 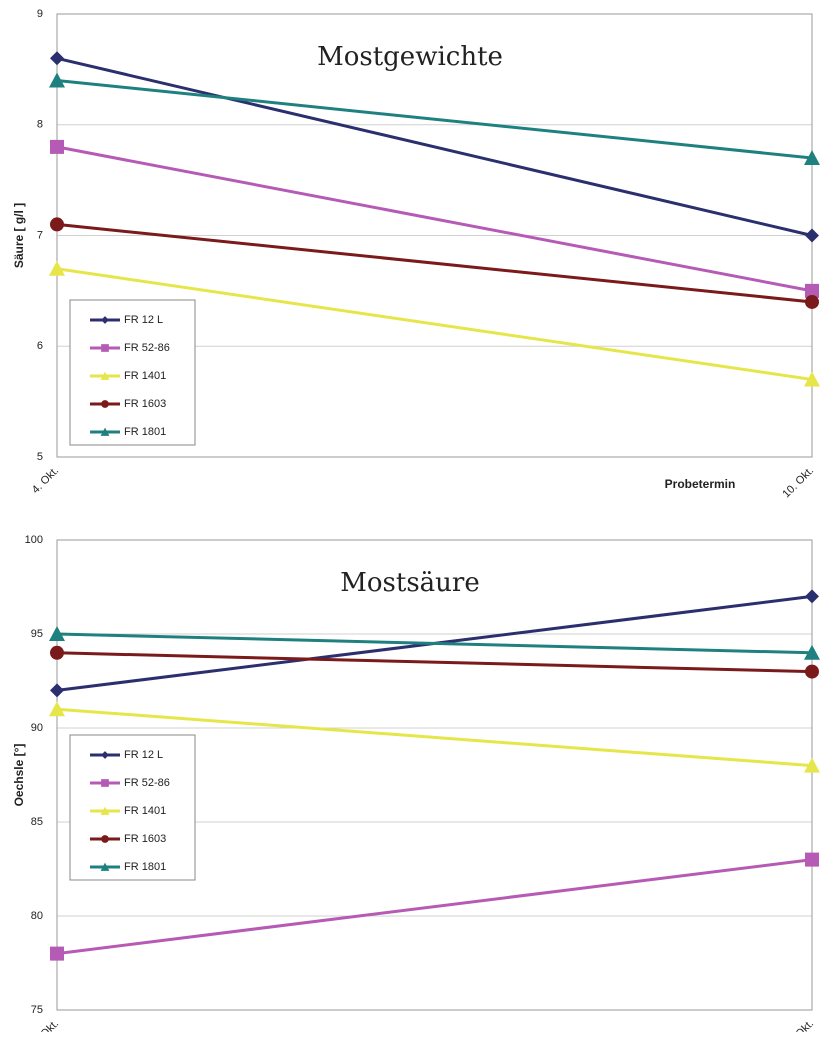 I want to click on y-tick-label: 5, so click(x=40, y=457).